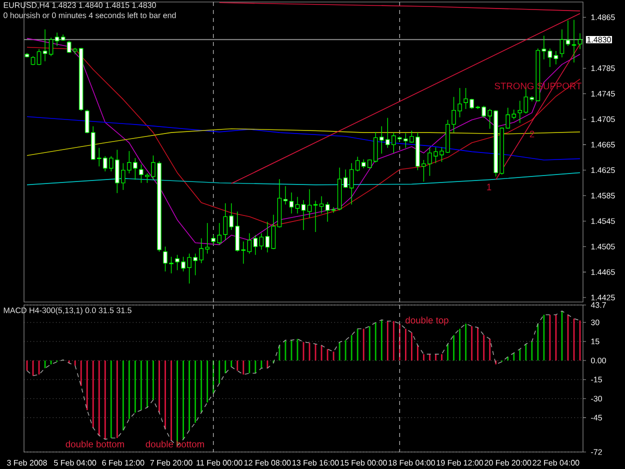 Image resolution: width=625 pixels, height=469 pixels. I want to click on x-tick-label: 19 Feb 12:00, so click(460, 463).